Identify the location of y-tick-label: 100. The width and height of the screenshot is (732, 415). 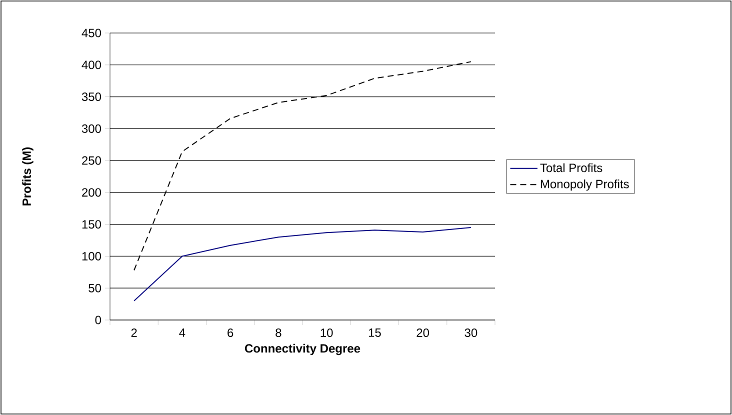
(92, 256).